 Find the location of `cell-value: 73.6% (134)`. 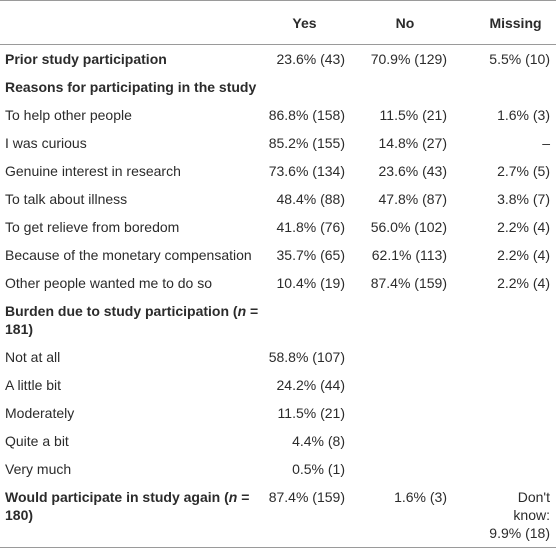

cell-value: 73.6% (134) is located at coordinates (306, 171).